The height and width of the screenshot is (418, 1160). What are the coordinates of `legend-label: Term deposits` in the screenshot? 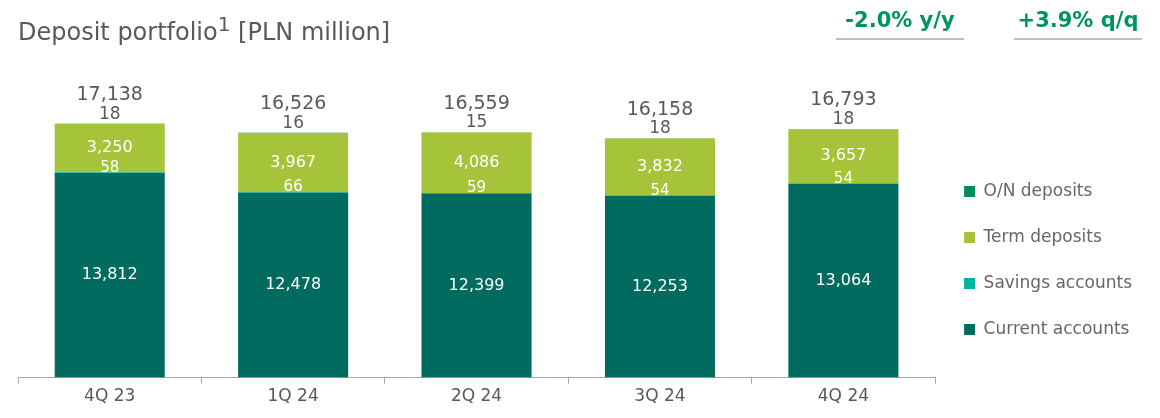 It's located at (1042, 235).